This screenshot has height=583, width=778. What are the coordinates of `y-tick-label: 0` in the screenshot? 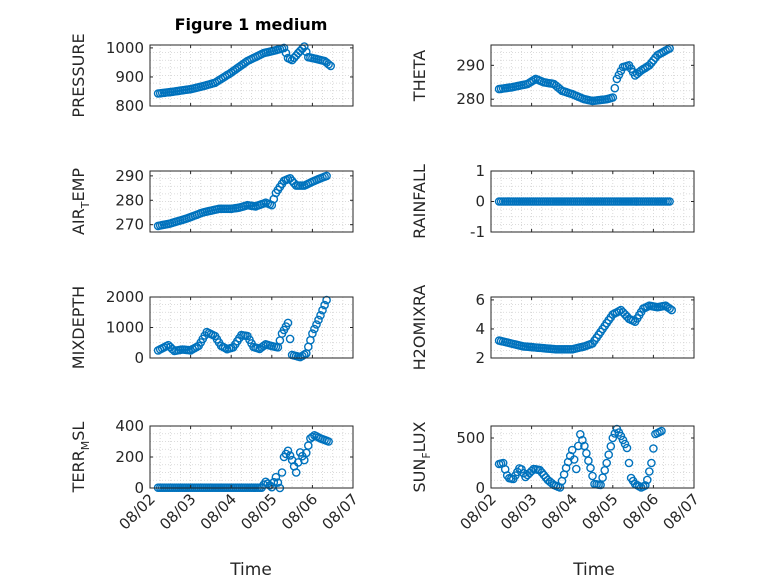 It's located at (480, 488).